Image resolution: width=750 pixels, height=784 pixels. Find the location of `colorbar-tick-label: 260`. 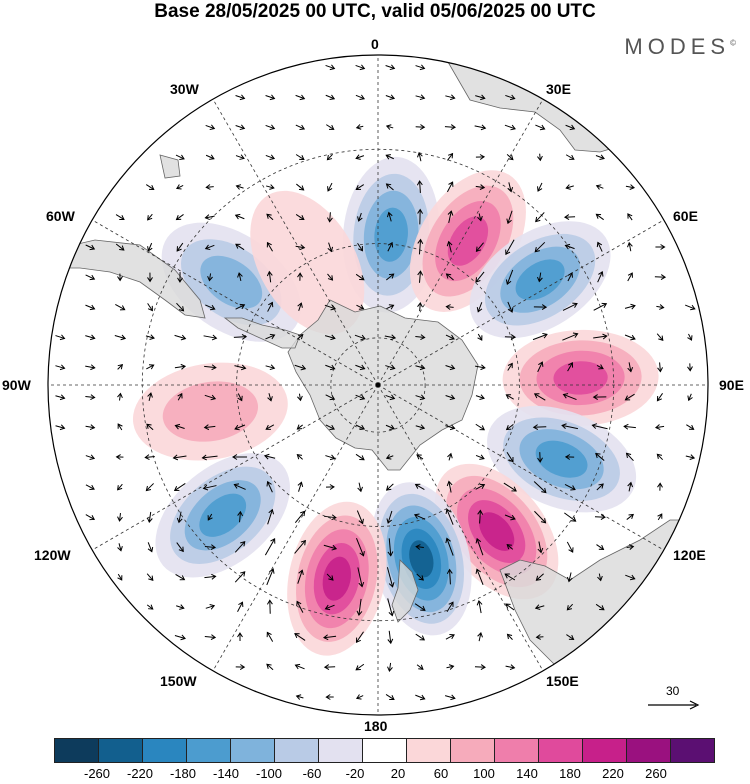

colorbar-tick-label: 260 is located at coordinates (656, 773).